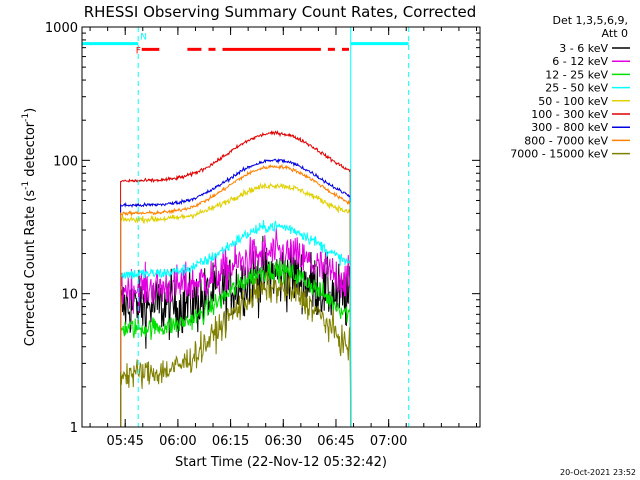  Describe the element at coordinates (573, 101) in the screenshot. I see `legend-label-4: 50 - 100 keV` at that location.